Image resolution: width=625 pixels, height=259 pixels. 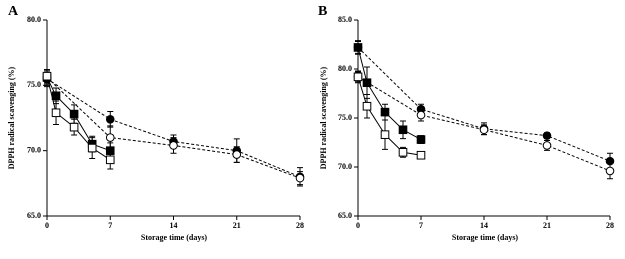 I want to click on panel-title: A, so click(x=13, y=11).